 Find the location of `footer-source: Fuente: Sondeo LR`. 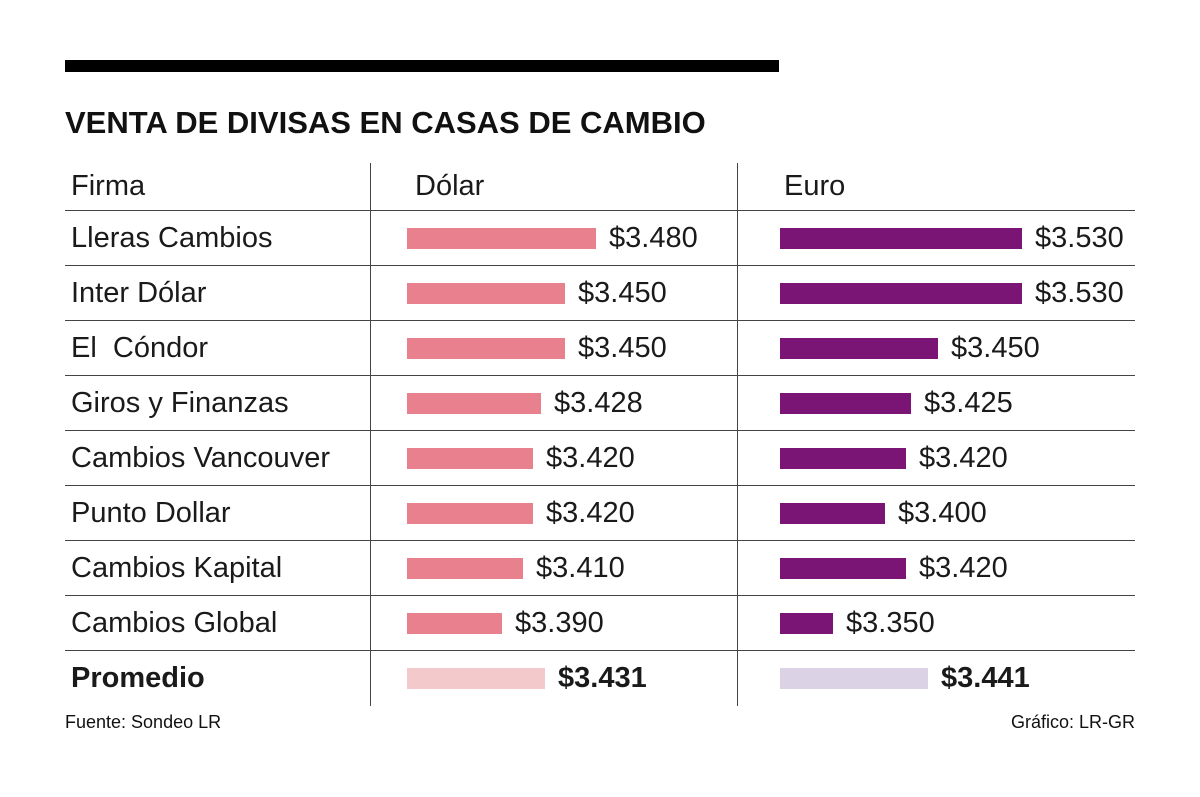

footer-source: Fuente: Sondeo LR is located at coordinates (143, 722).